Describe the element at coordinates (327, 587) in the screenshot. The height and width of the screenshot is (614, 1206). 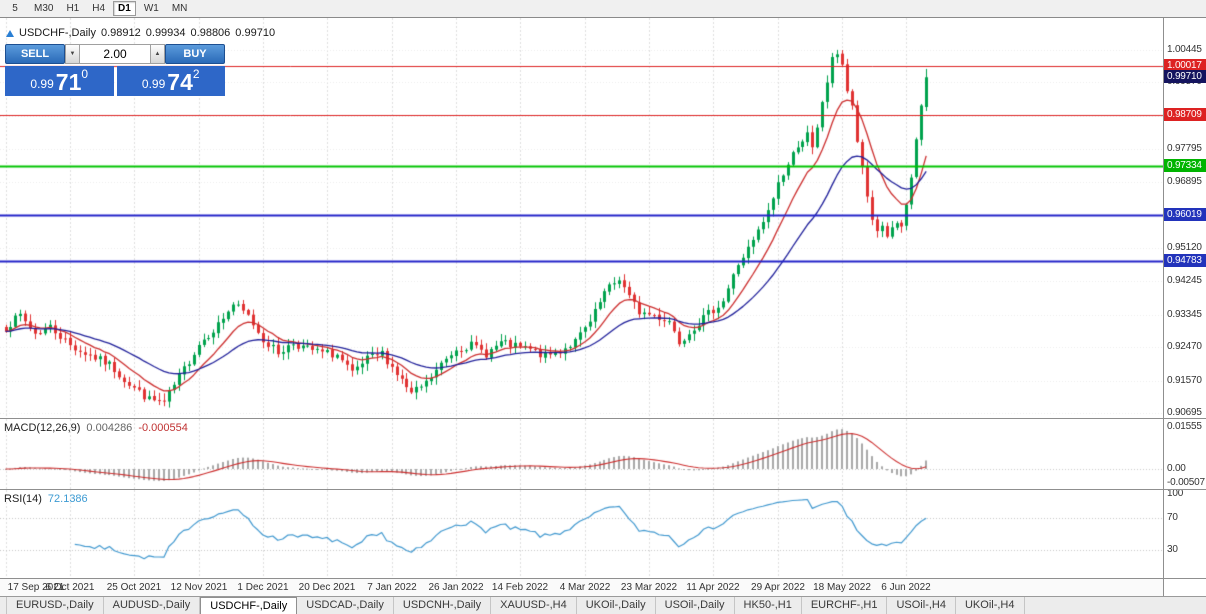
I see `date-label: 20 Dec 2021` at that location.